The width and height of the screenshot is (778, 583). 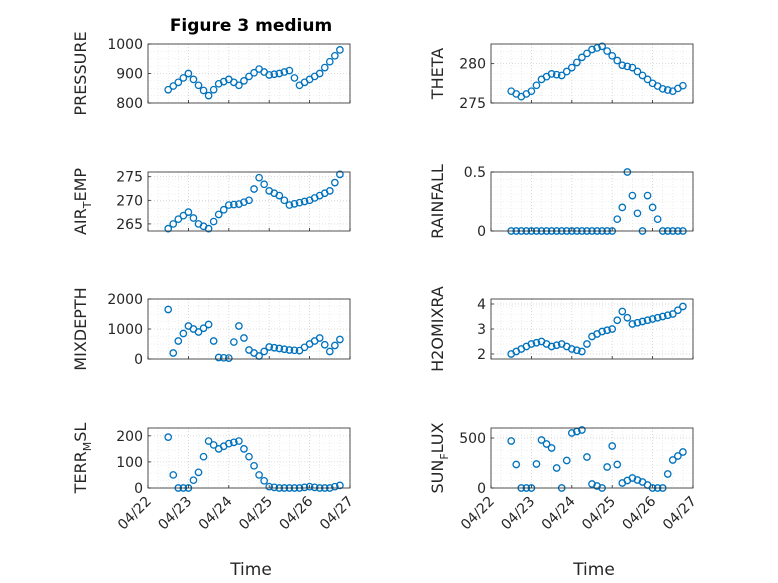 I want to click on subplot-rainfall: 0.5 0 RAINFALL, so click(x=561, y=202).